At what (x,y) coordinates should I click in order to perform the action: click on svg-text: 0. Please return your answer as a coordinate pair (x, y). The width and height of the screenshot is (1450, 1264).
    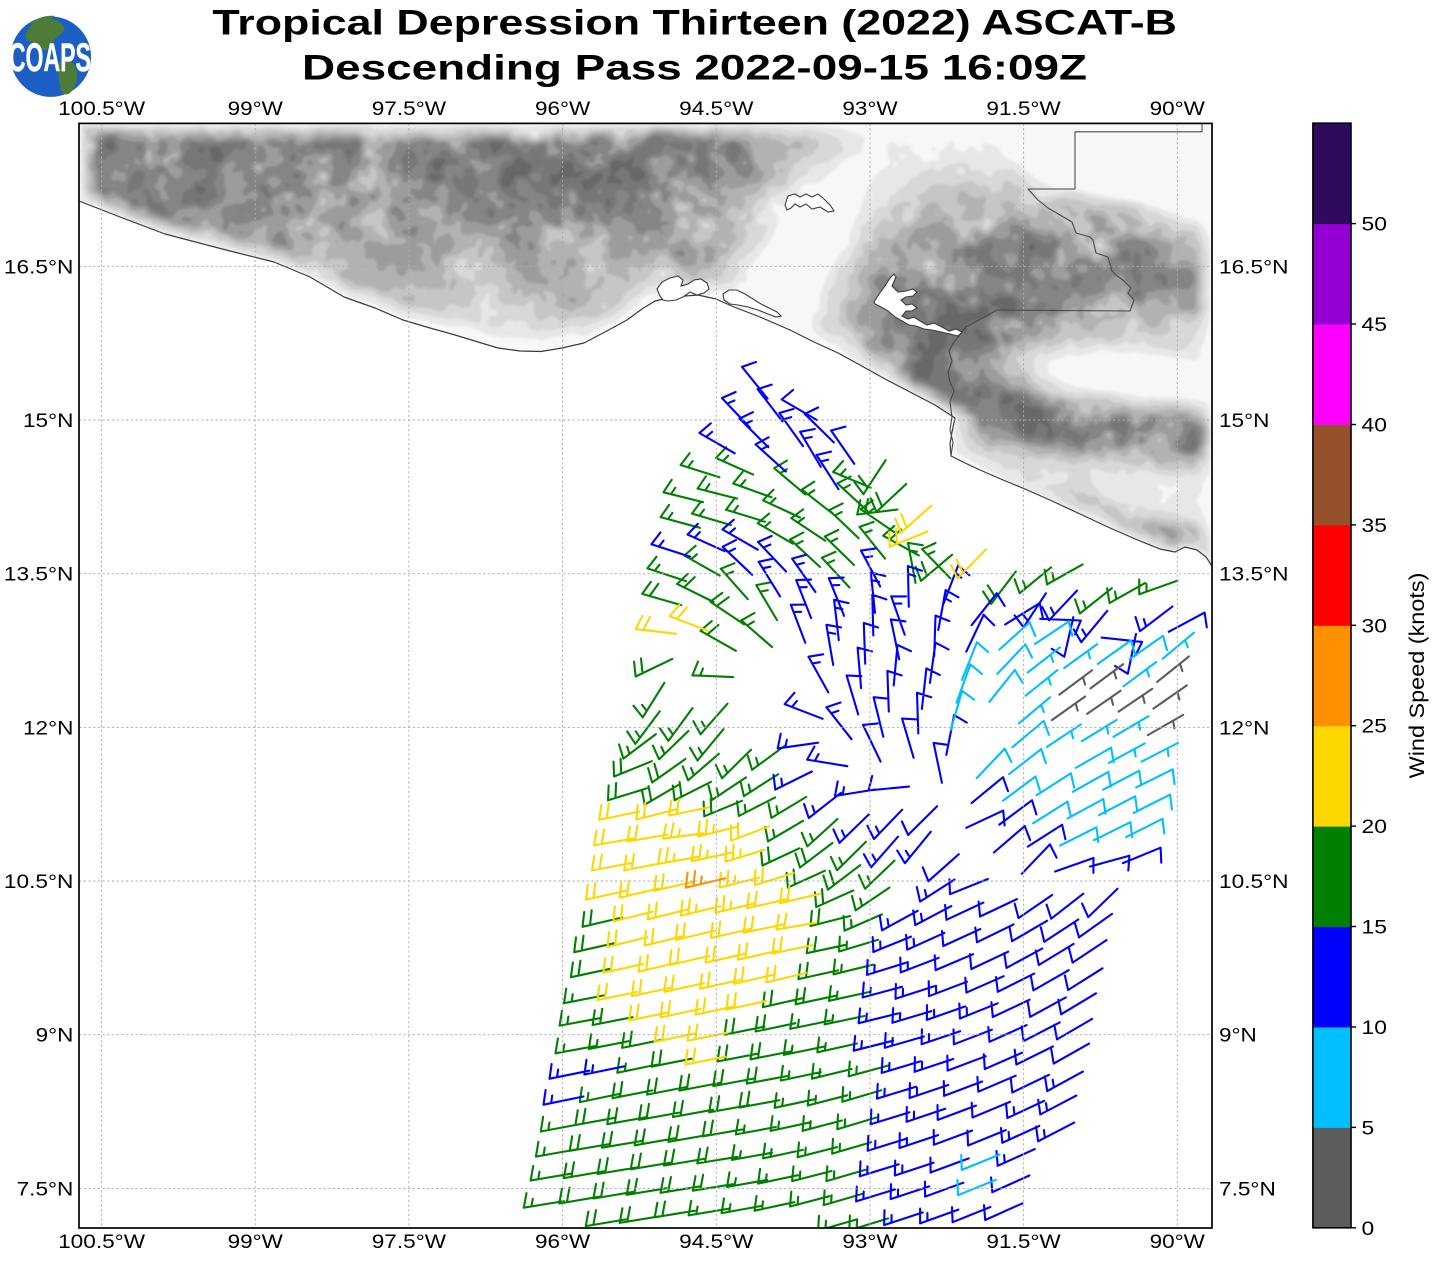
    Looking at the image, I should click on (1368, 1229).